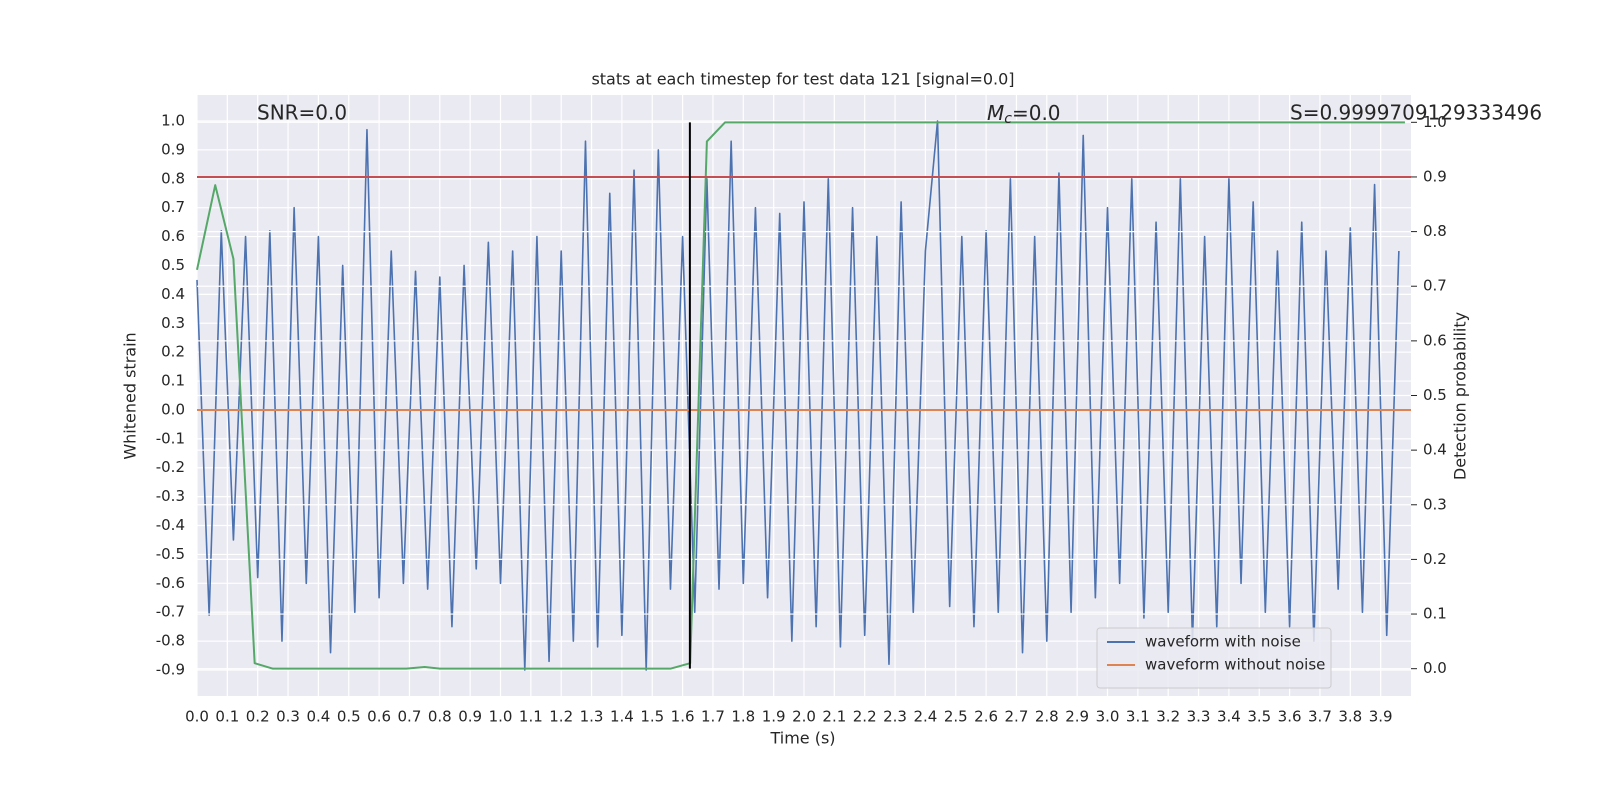  What do you see at coordinates (349, 717) in the screenshot?
I see `x-tick-label: 0.5` at bounding box center [349, 717].